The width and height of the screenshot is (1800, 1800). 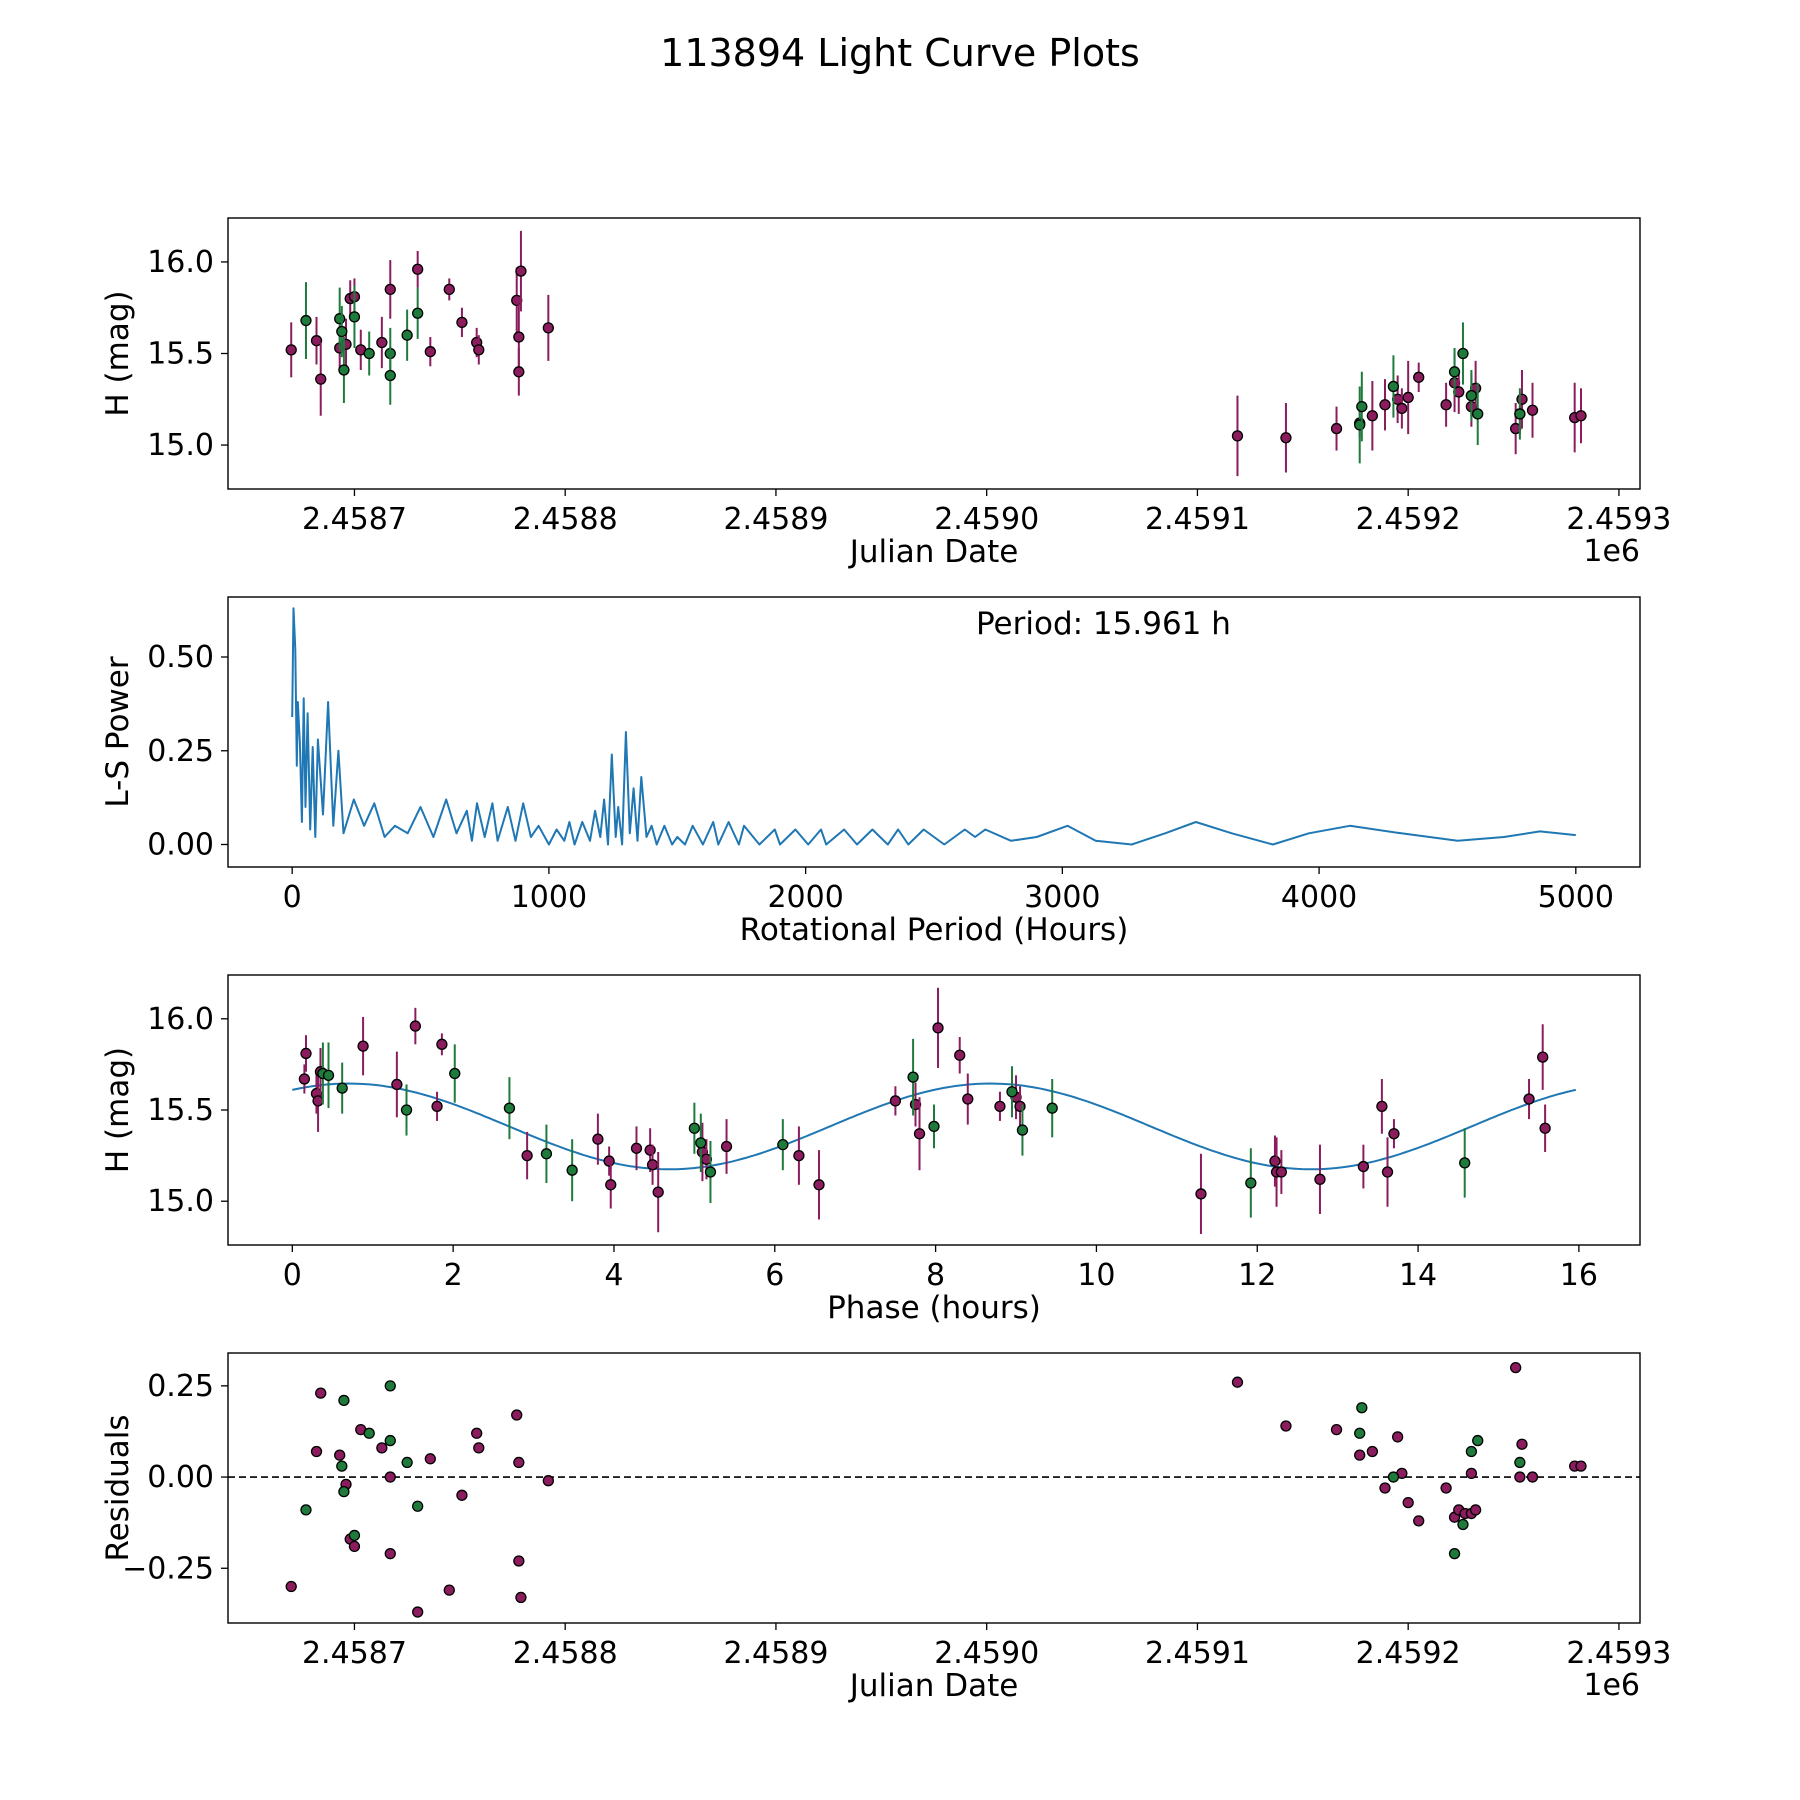 I want to click on residuals-frame, so click(x=934, y=1488).